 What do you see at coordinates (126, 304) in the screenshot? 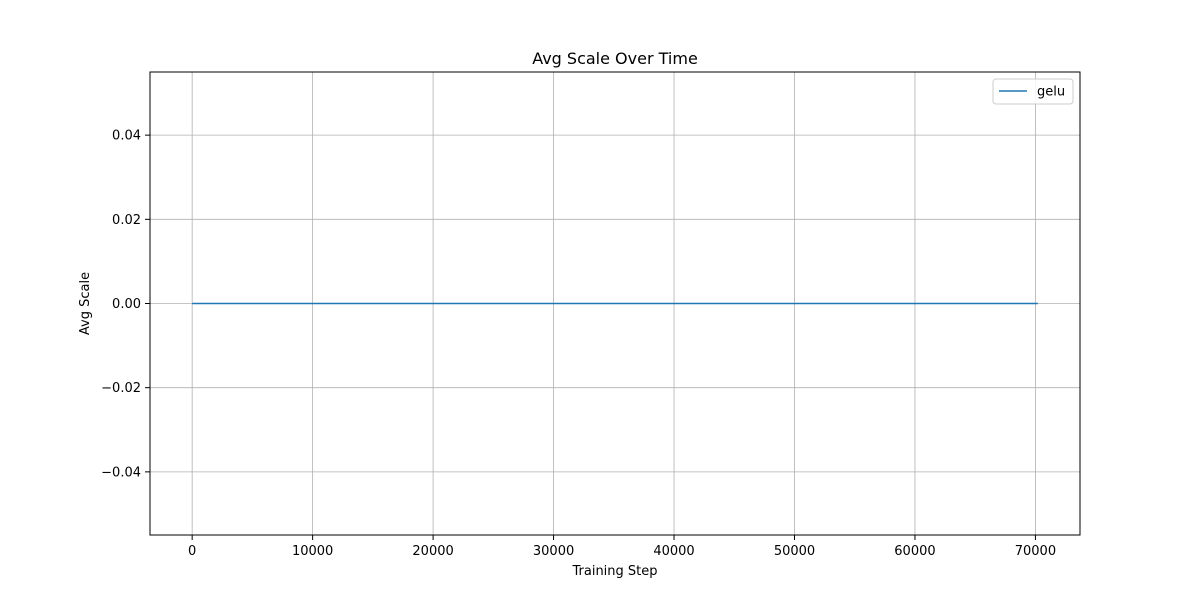
I see `y-tick-label: 0.00` at bounding box center [126, 304].